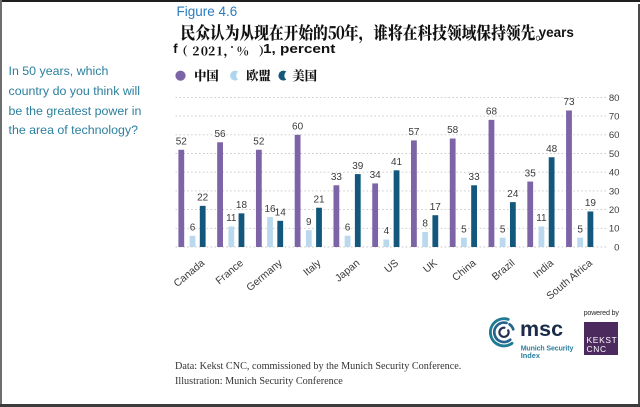 Image resolution: width=640 pixels, height=407 pixels. I want to click on svg-text: Italy, so click(313, 267).